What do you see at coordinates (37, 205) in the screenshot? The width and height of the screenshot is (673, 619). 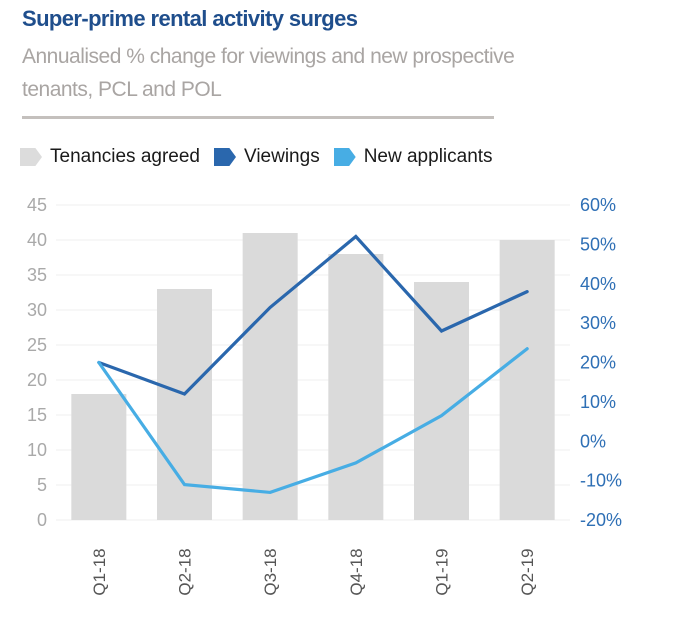 I see `left-axis-tick: 45` at bounding box center [37, 205].